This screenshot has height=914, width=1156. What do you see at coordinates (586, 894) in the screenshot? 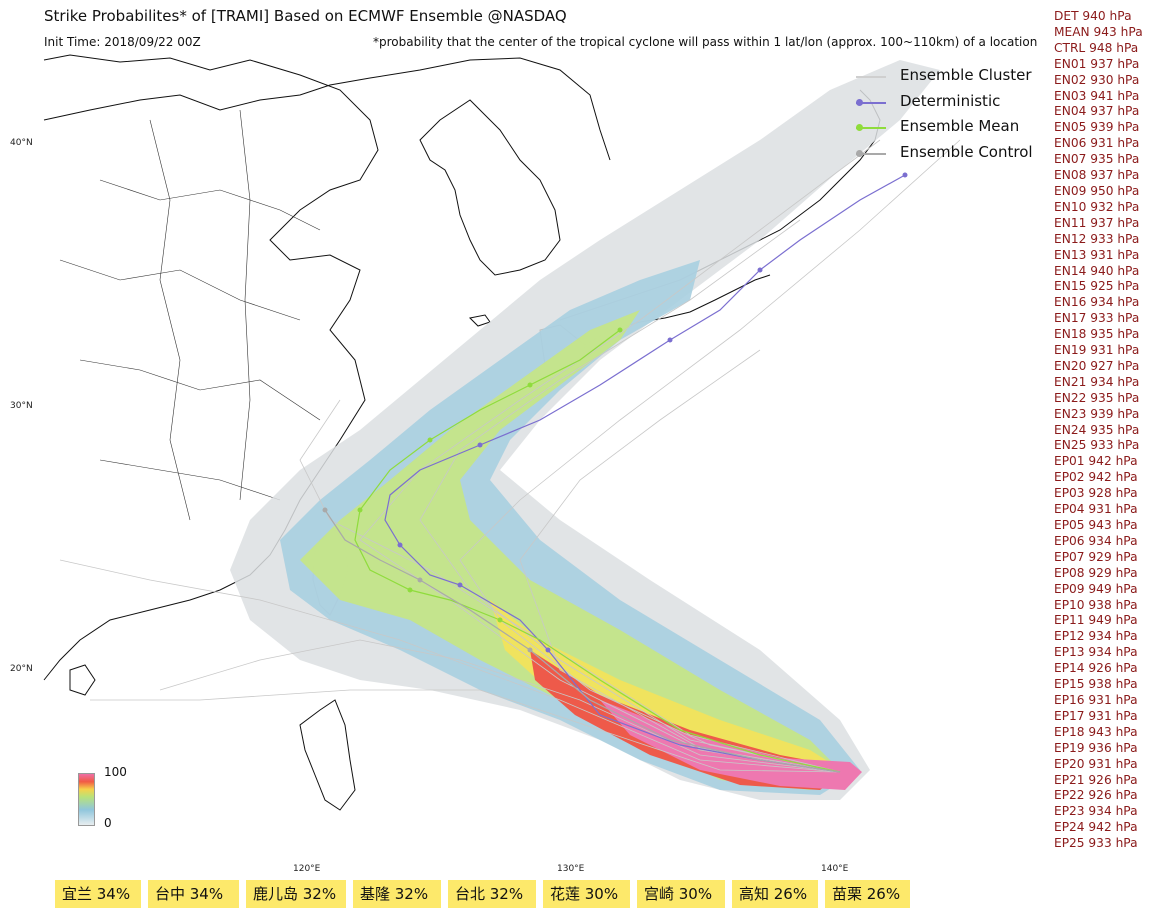
I see `city-badge: 花莲 30%` at bounding box center [586, 894].